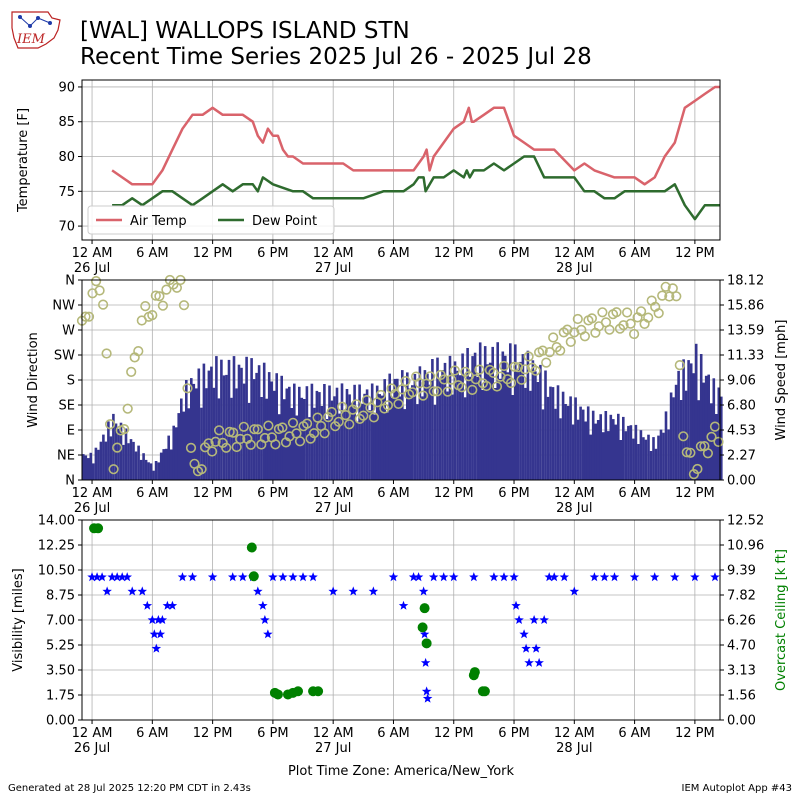  Describe the element at coordinates (695, 733) in the screenshot. I see `vis-xtick-label: 12 PM` at that location.